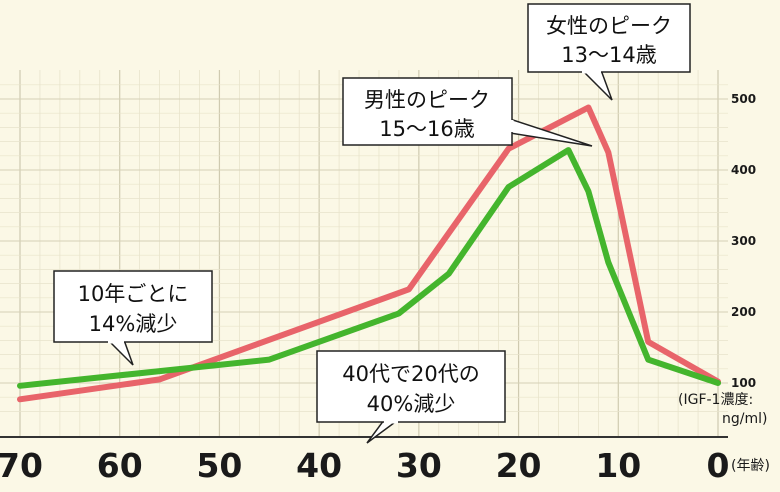 This screenshot has height=492, width=780. Describe the element at coordinates (618, 465) in the screenshot. I see `x-tick-label: 10` at that location.